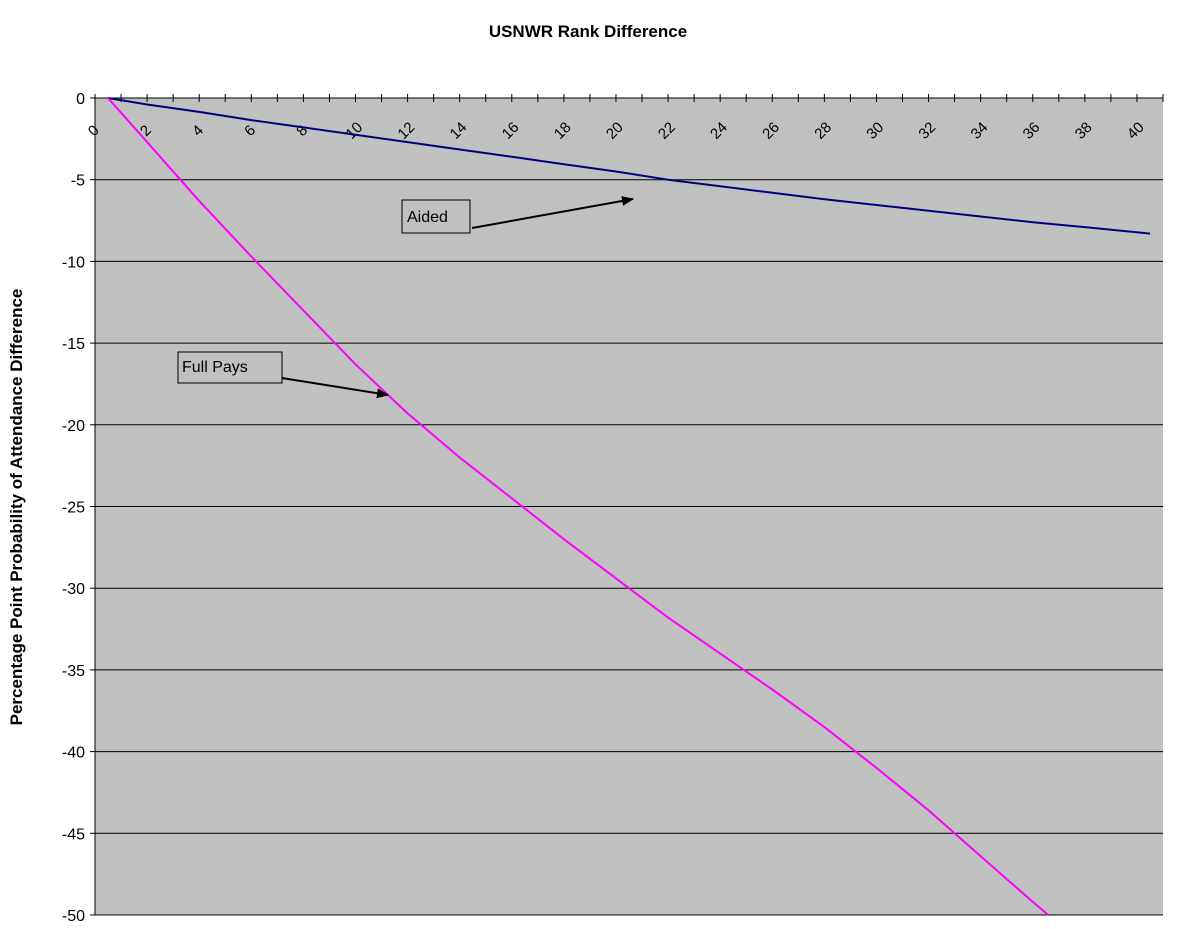 This screenshot has height=929, width=1178. I want to click on y-axis-ticks: 0 -5 -10 -15 -20 -25 -30 -35 -40 -45 -50, so click(78, 508).